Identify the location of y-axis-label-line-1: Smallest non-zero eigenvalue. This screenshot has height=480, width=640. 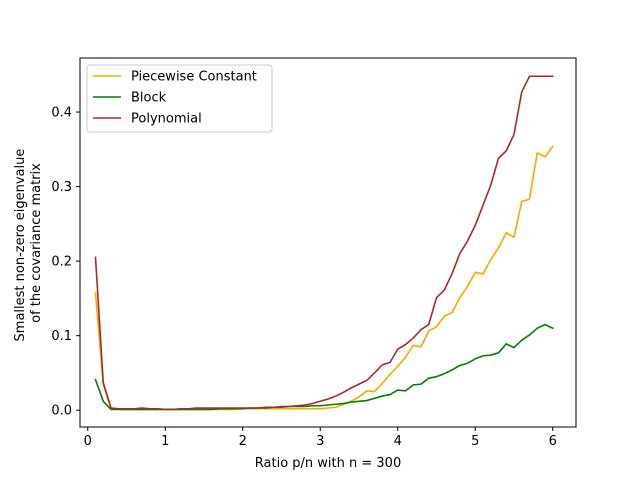
(20, 245).